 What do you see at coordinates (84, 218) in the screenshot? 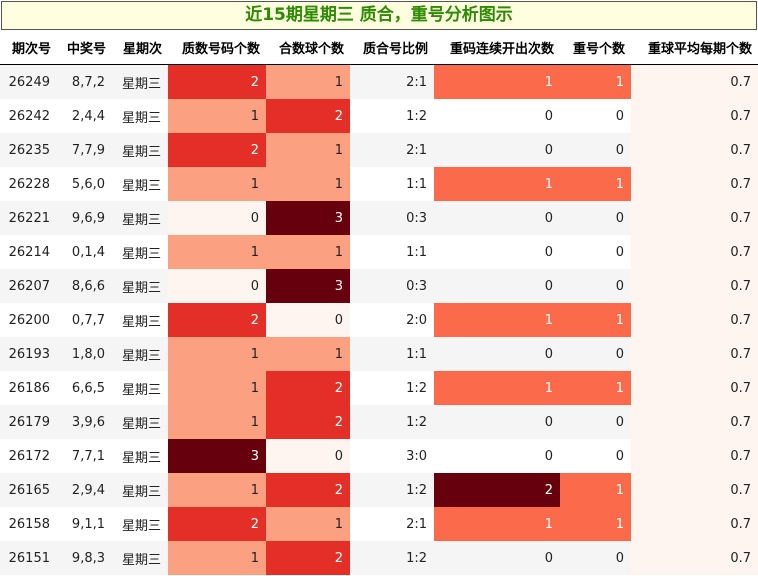
I see `cell-numbers: 9,6,9` at bounding box center [84, 218].